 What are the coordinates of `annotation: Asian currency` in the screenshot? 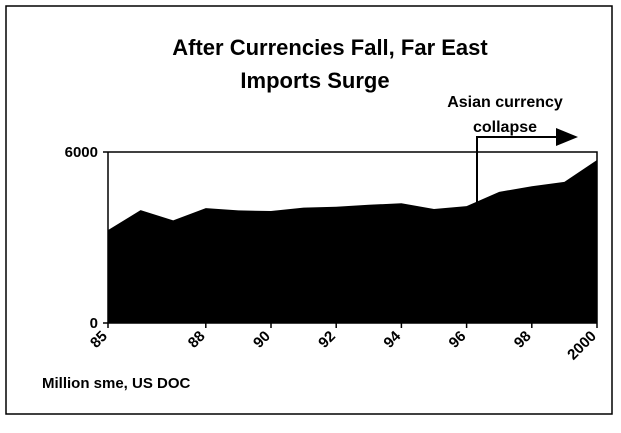 It's located at (505, 102).